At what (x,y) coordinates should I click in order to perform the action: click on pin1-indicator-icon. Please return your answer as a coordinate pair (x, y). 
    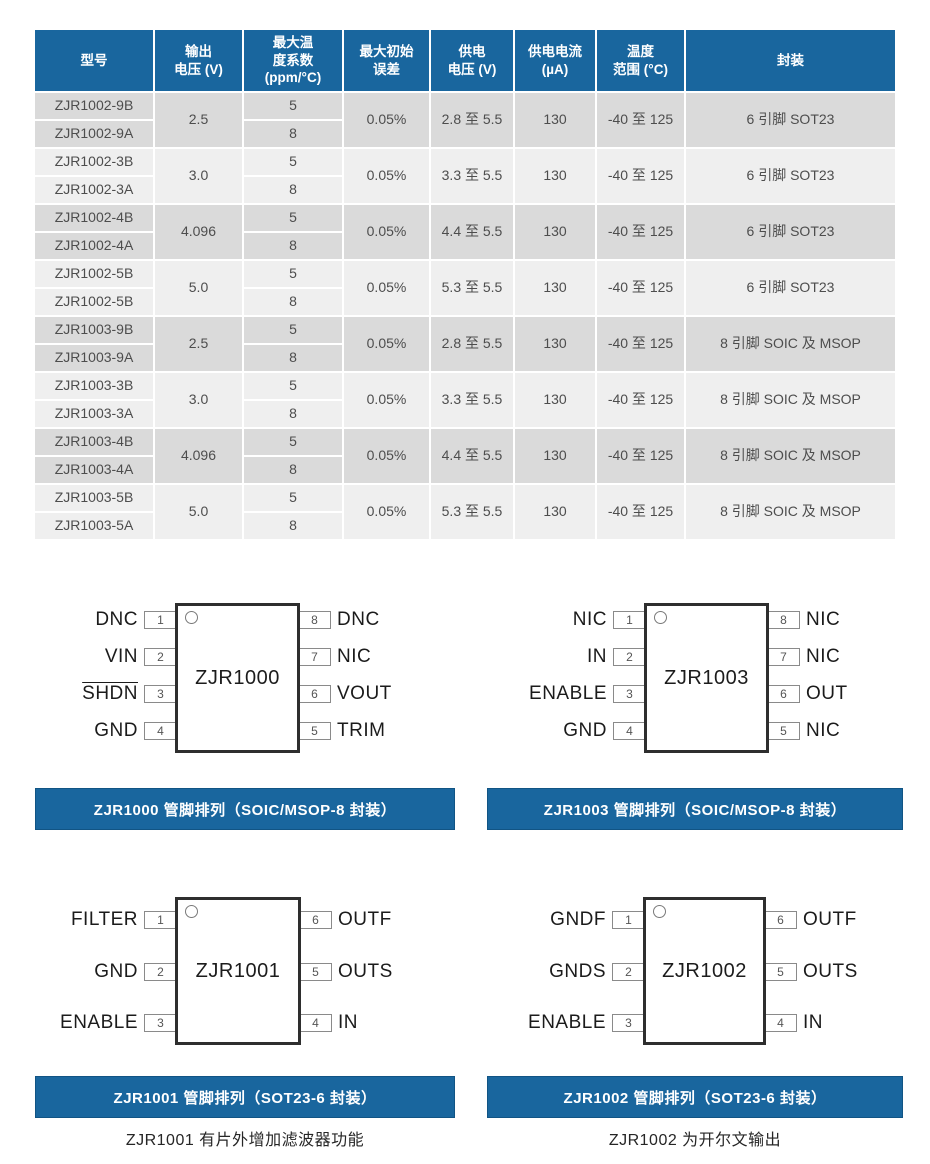
    Looking at the image, I should click on (660, 617).